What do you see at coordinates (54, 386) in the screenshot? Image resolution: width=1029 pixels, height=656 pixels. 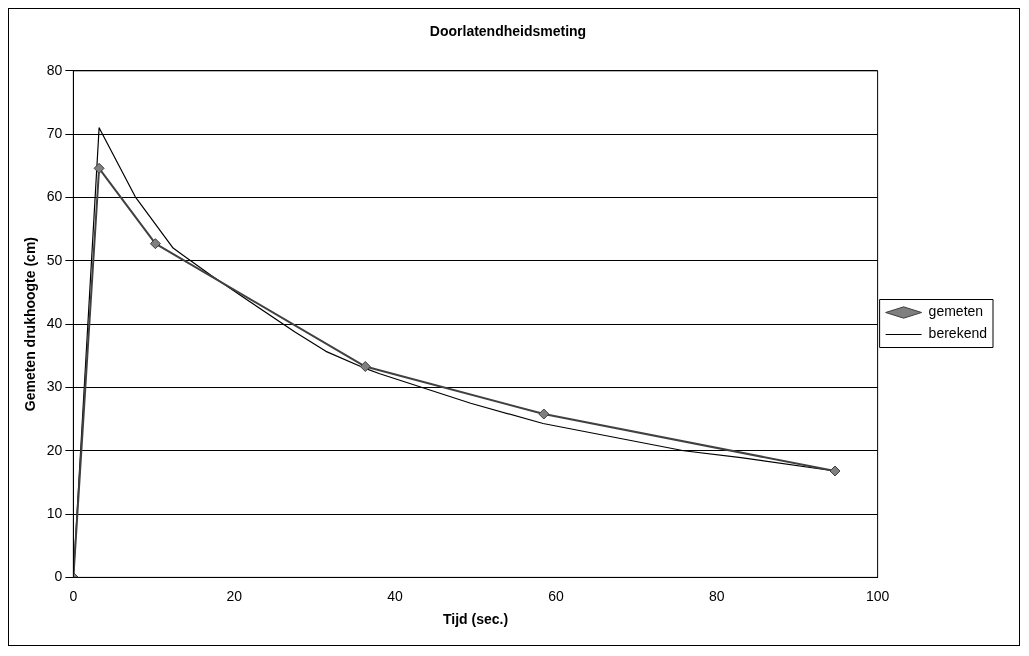 I see `y-tick-label: 30` at bounding box center [54, 386].